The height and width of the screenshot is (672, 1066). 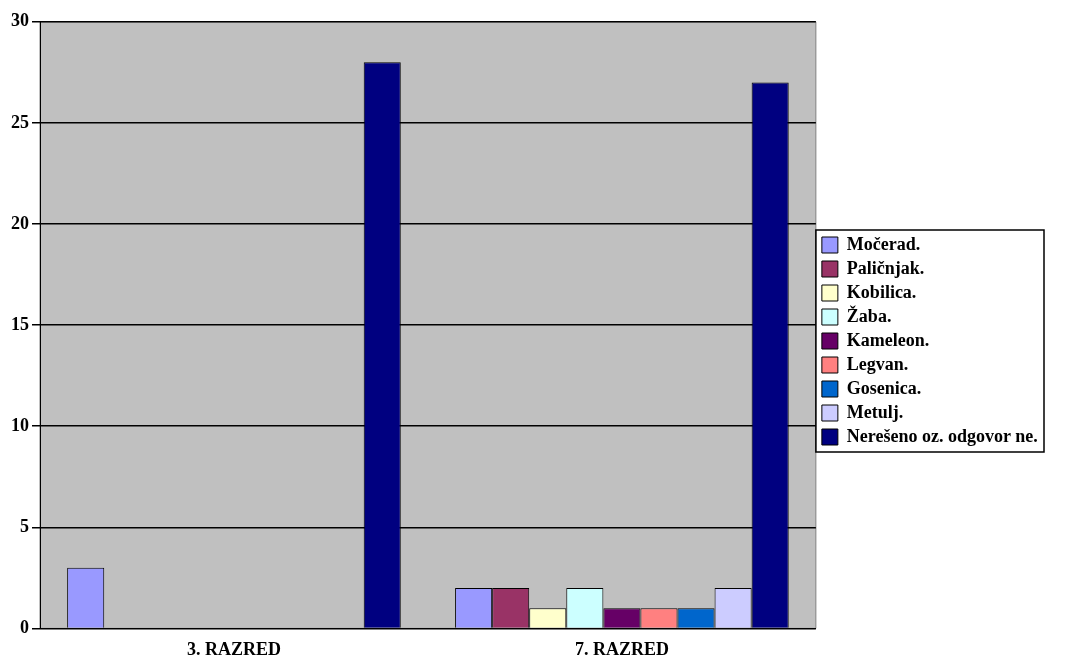 I want to click on legend-label: Žaba., so click(x=869, y=315).